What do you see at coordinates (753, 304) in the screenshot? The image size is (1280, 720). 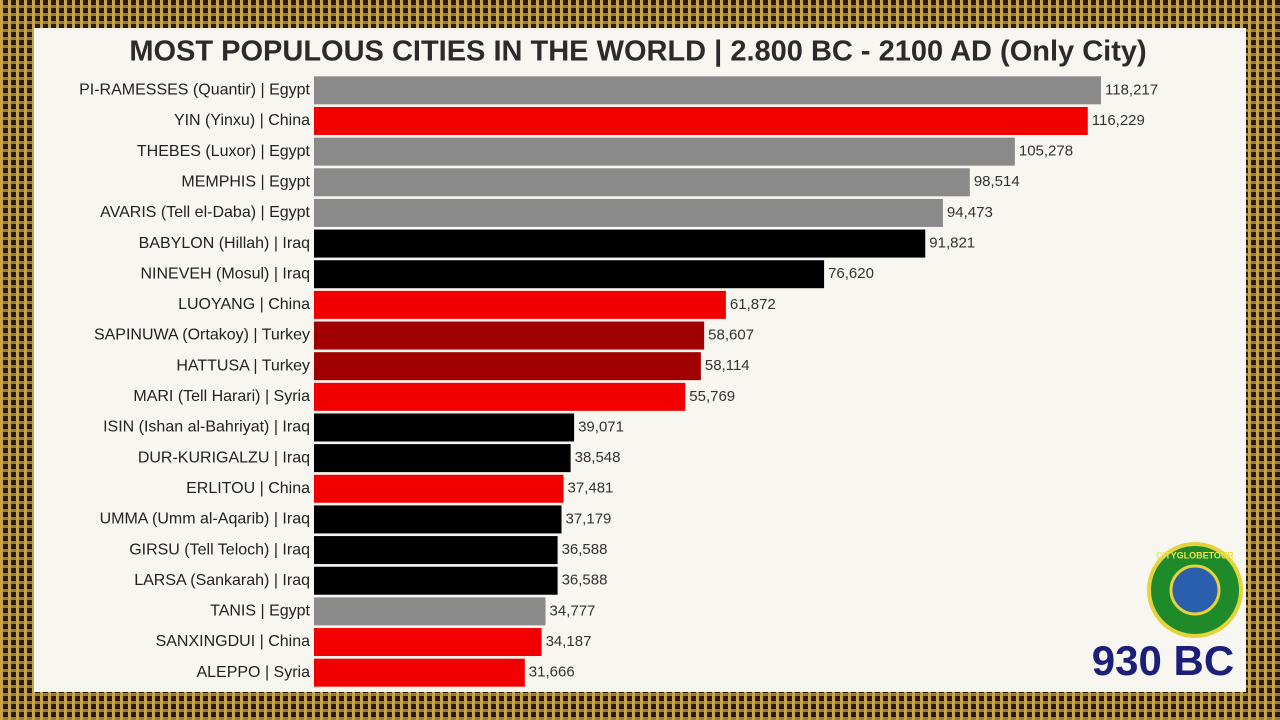 I see `value-label: 61,872` at bounding box center [753, 304].